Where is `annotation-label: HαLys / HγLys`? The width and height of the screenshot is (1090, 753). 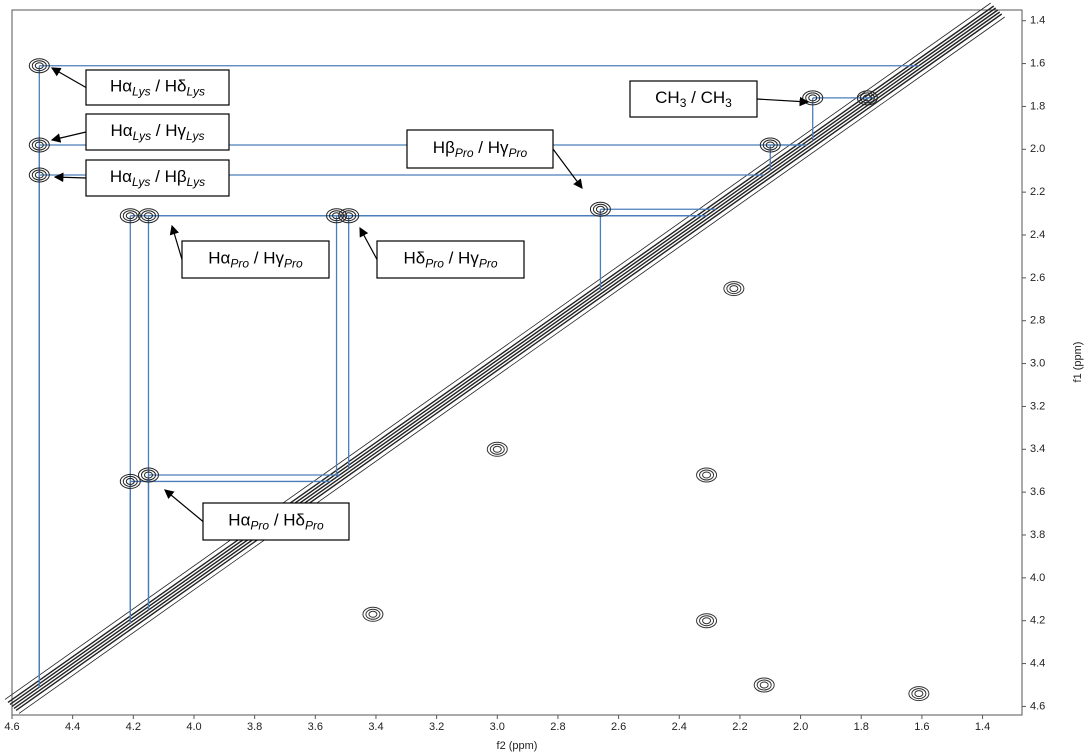
annotation-label: HαLys / HγLys is located at coordinates (158, 132).